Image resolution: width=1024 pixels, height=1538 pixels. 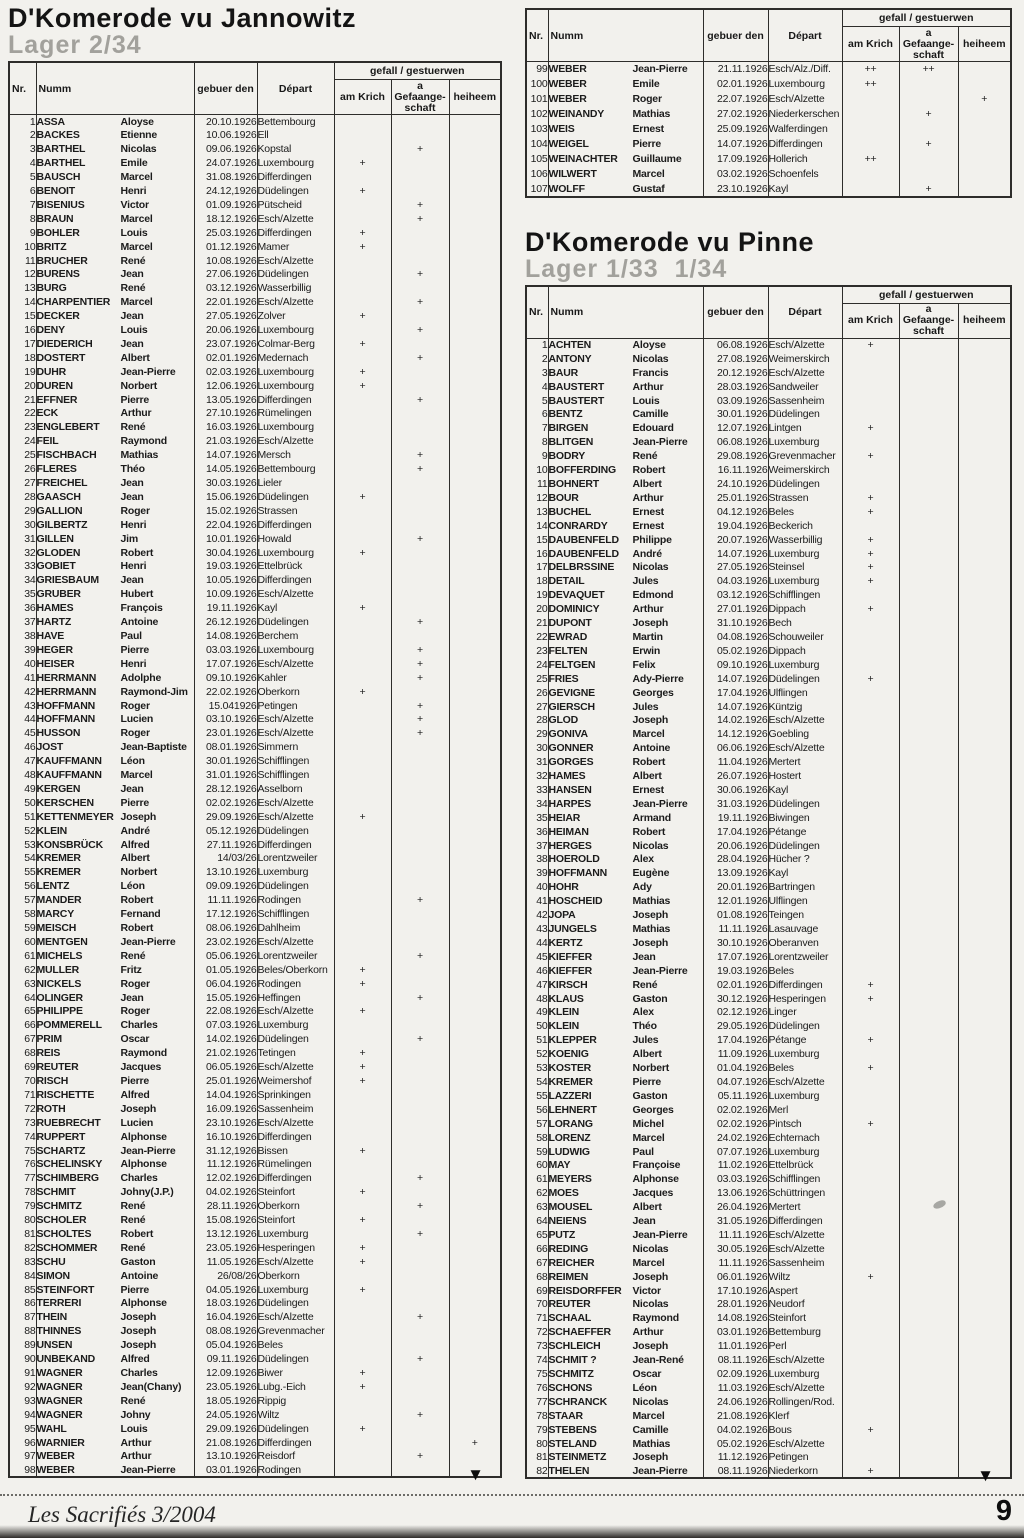 I want to click on depart-place: Weimershof, so click(x=295, y=1081).